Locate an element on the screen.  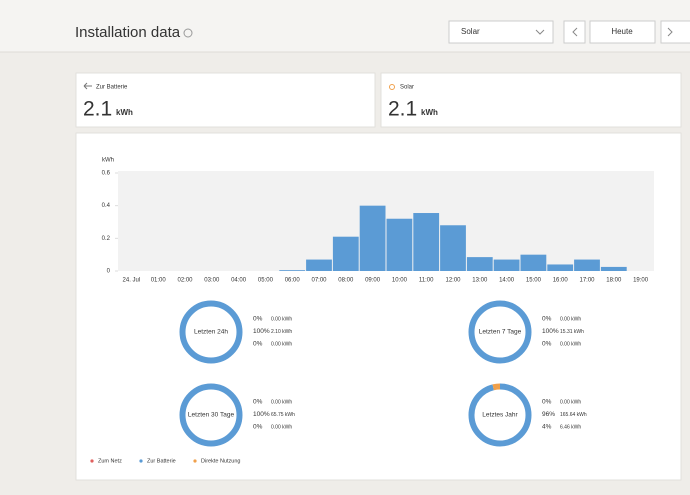
y-tick-label: 0.4 is located at coordinates (106, 206).